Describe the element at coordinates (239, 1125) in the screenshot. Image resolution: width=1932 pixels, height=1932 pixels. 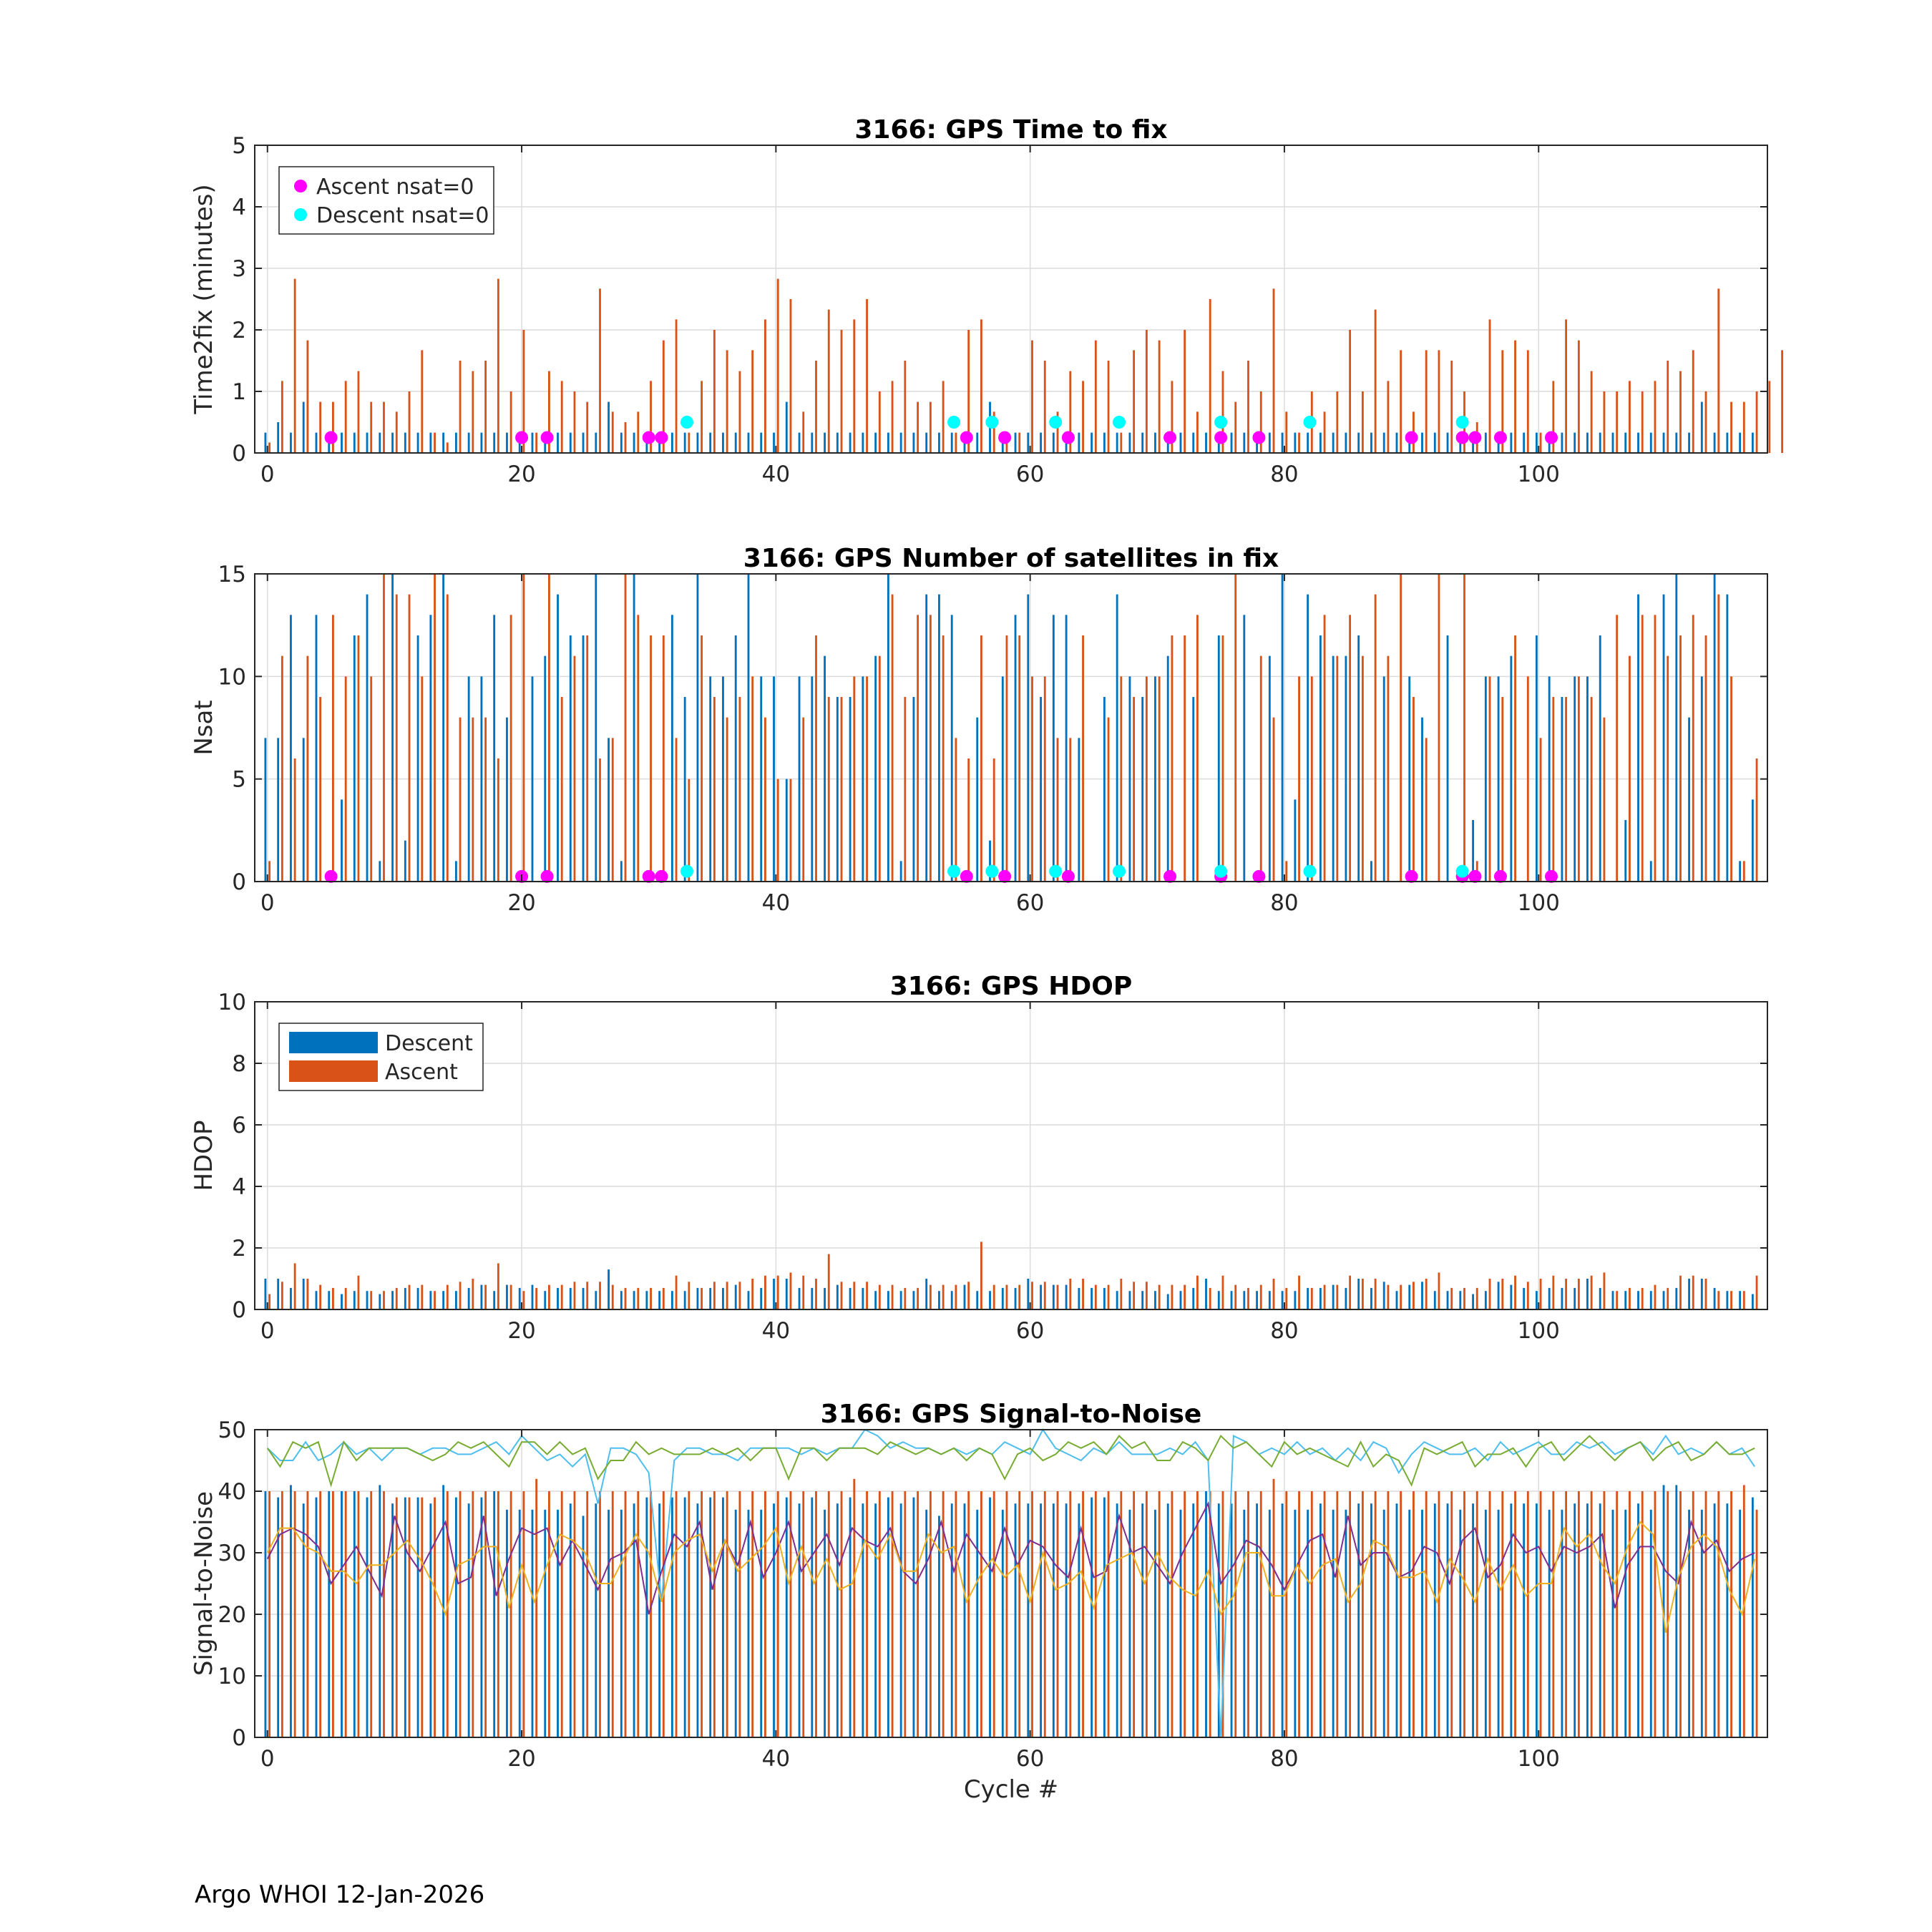
I see `y-tick-label: 6` at that location.